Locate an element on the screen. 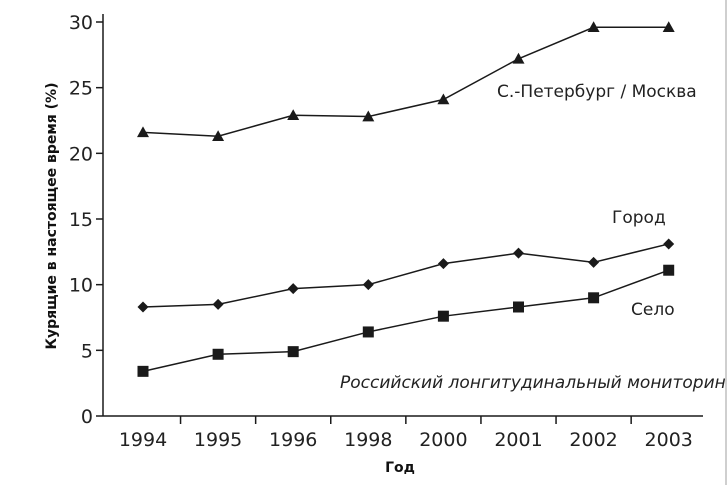 The width and height of the screenshot is (727, 485). data-point-1-2001 is located at coordinates (518, 253).